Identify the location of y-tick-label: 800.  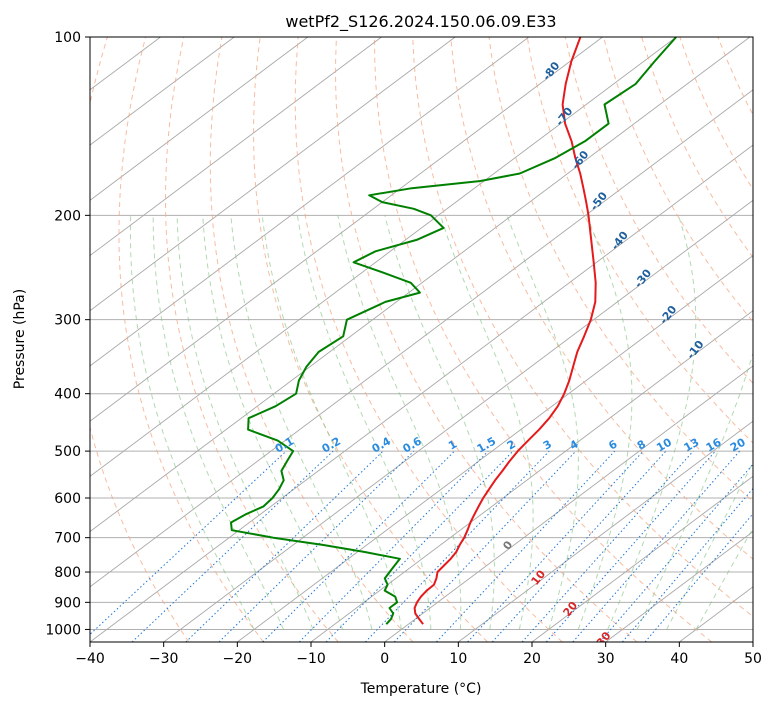
(67, 573).